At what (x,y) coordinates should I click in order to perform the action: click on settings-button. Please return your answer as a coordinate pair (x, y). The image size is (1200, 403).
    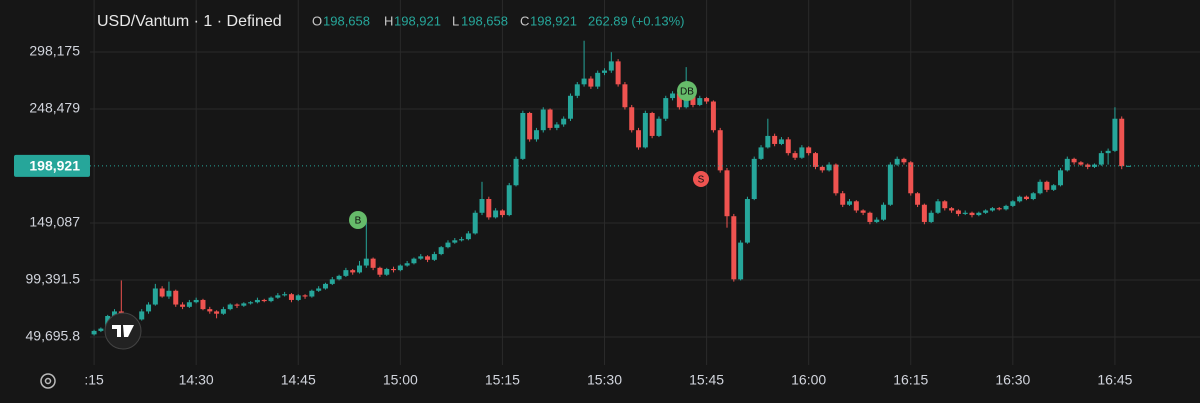
    Looking at the image, I should click on (48, 381).